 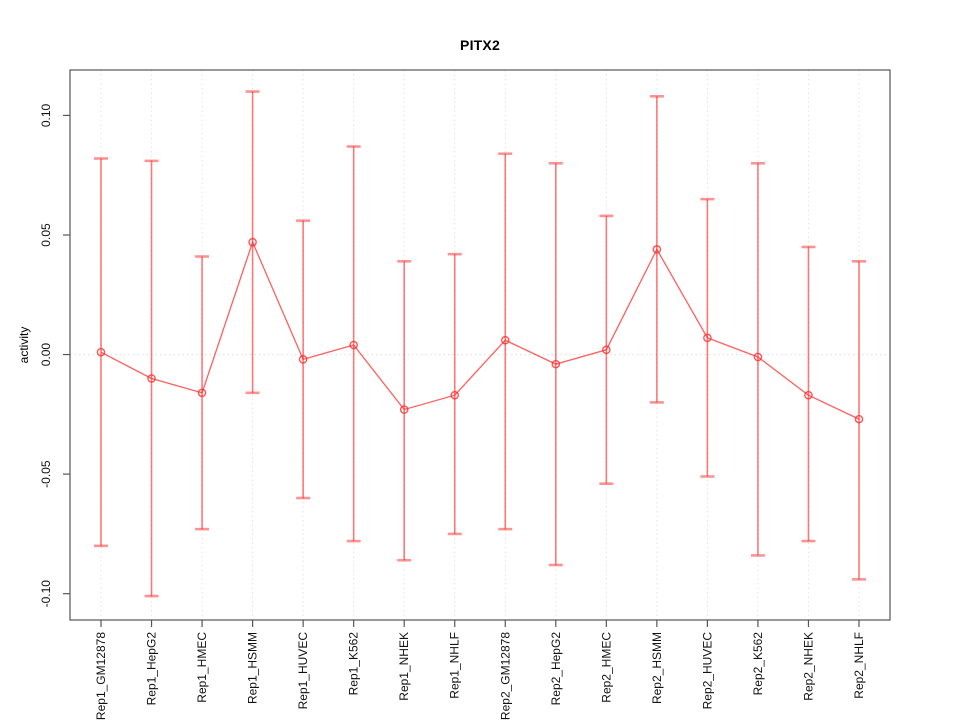 What do you see at coordinates (758, 664) in the screenshot?
I see `x-tick-label: Rep2_K562` at bounding box center [758, 664].